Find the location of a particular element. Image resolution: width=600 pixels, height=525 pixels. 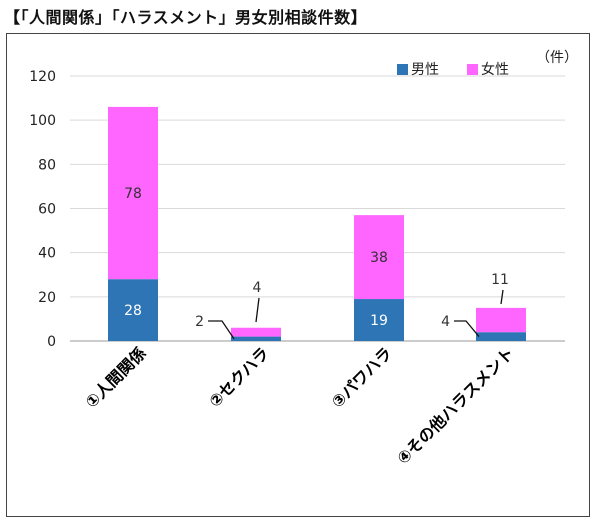

y-tick-label: 20 is located at coordinates (47, 298).